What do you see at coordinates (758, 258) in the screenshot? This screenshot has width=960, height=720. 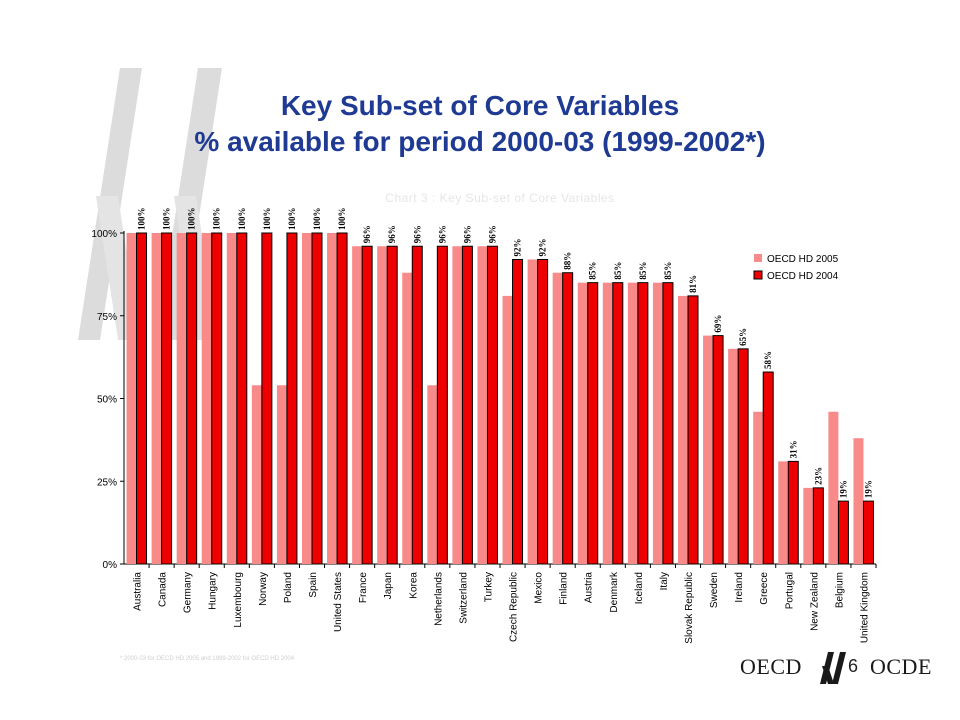 I see `legend-swatch` at bounding box center [758, 258].